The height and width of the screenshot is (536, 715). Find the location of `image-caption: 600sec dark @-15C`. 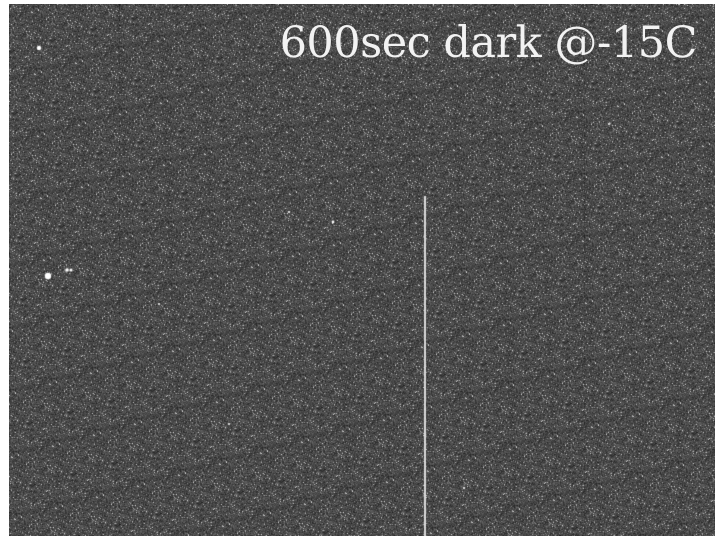

image-caption: 600sec dark @-15C is located at coordinates (488, 43).